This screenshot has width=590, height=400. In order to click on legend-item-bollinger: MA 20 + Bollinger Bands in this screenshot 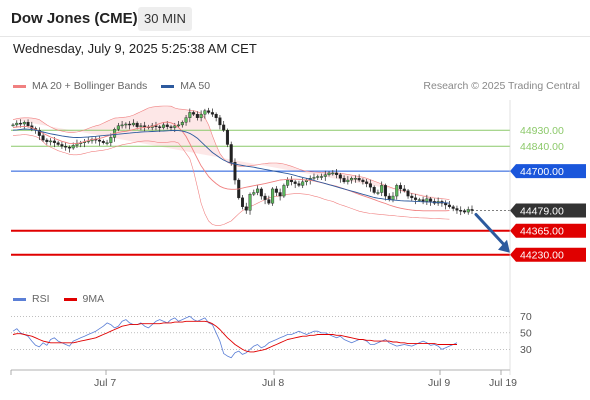, I will do `click(80, 86)`.